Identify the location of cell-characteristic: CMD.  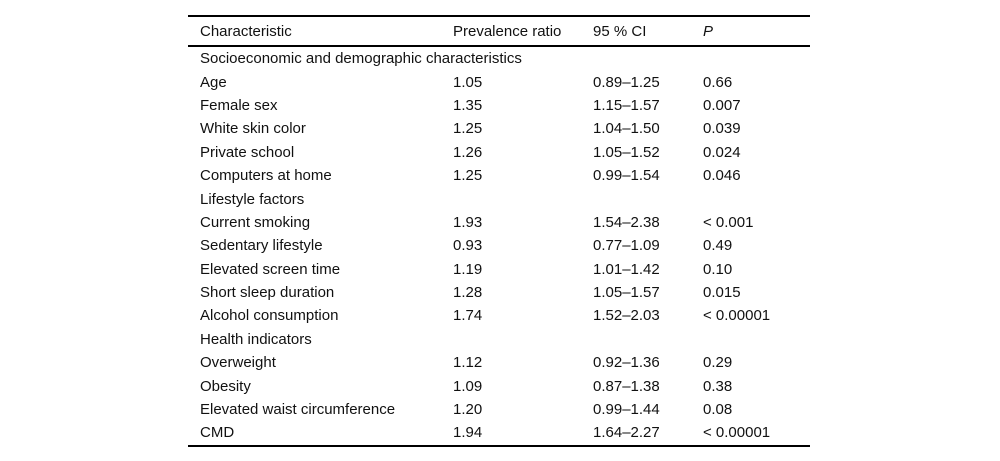
(217, 433).